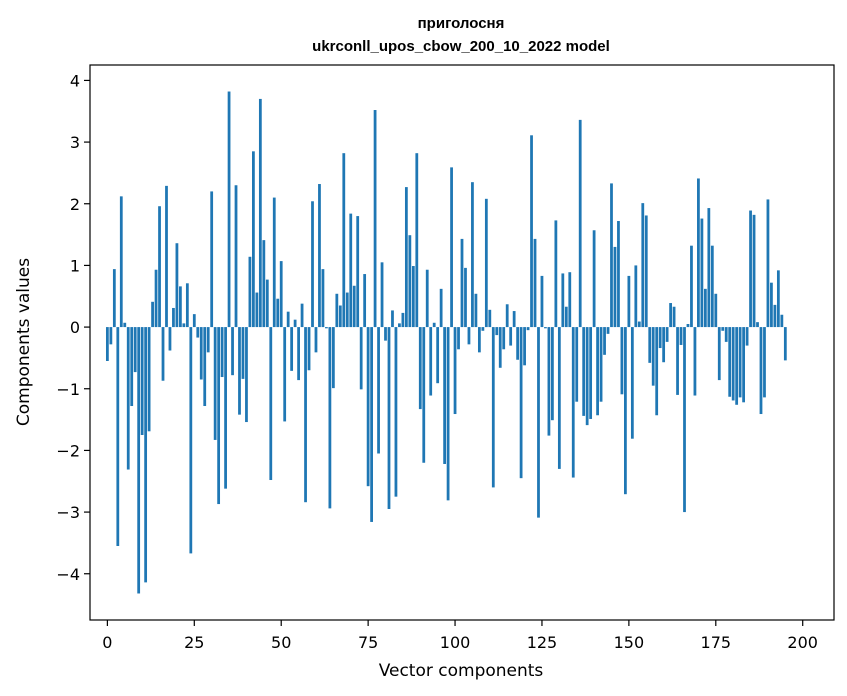 The image size is (847, 696). I want to click on x-tick-label: 175, so click(716, 642).